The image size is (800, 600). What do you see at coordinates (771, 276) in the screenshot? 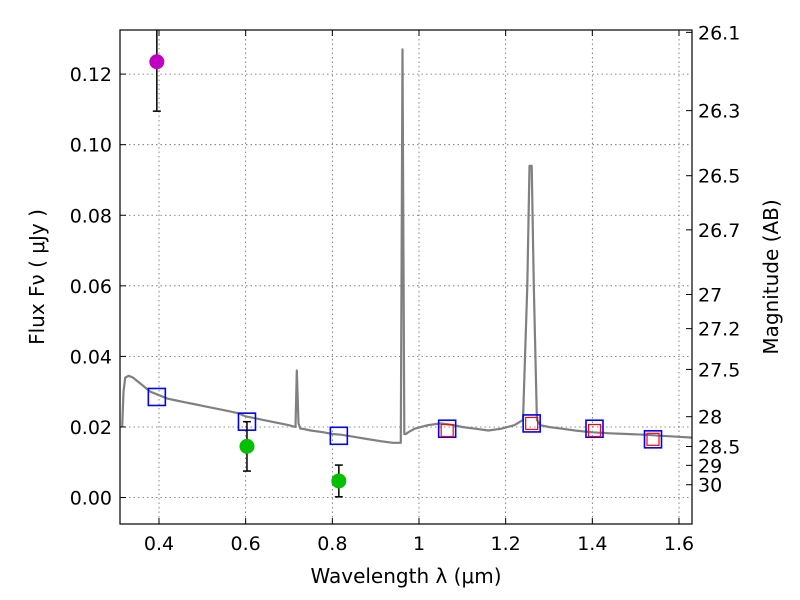
I see `y2-axis-label: Magnitude (AB)` at bounding box center [771, 276].